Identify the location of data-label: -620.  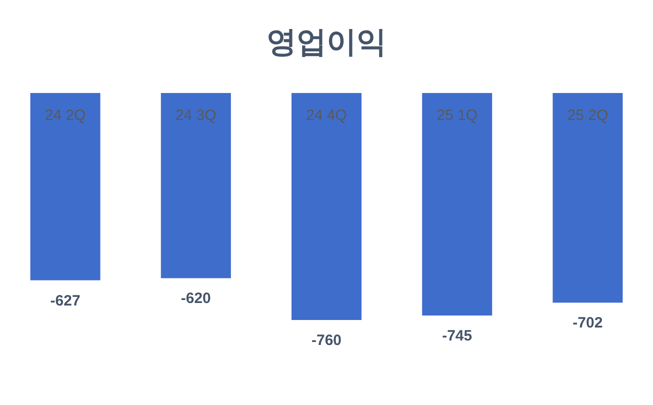
(195, 299).